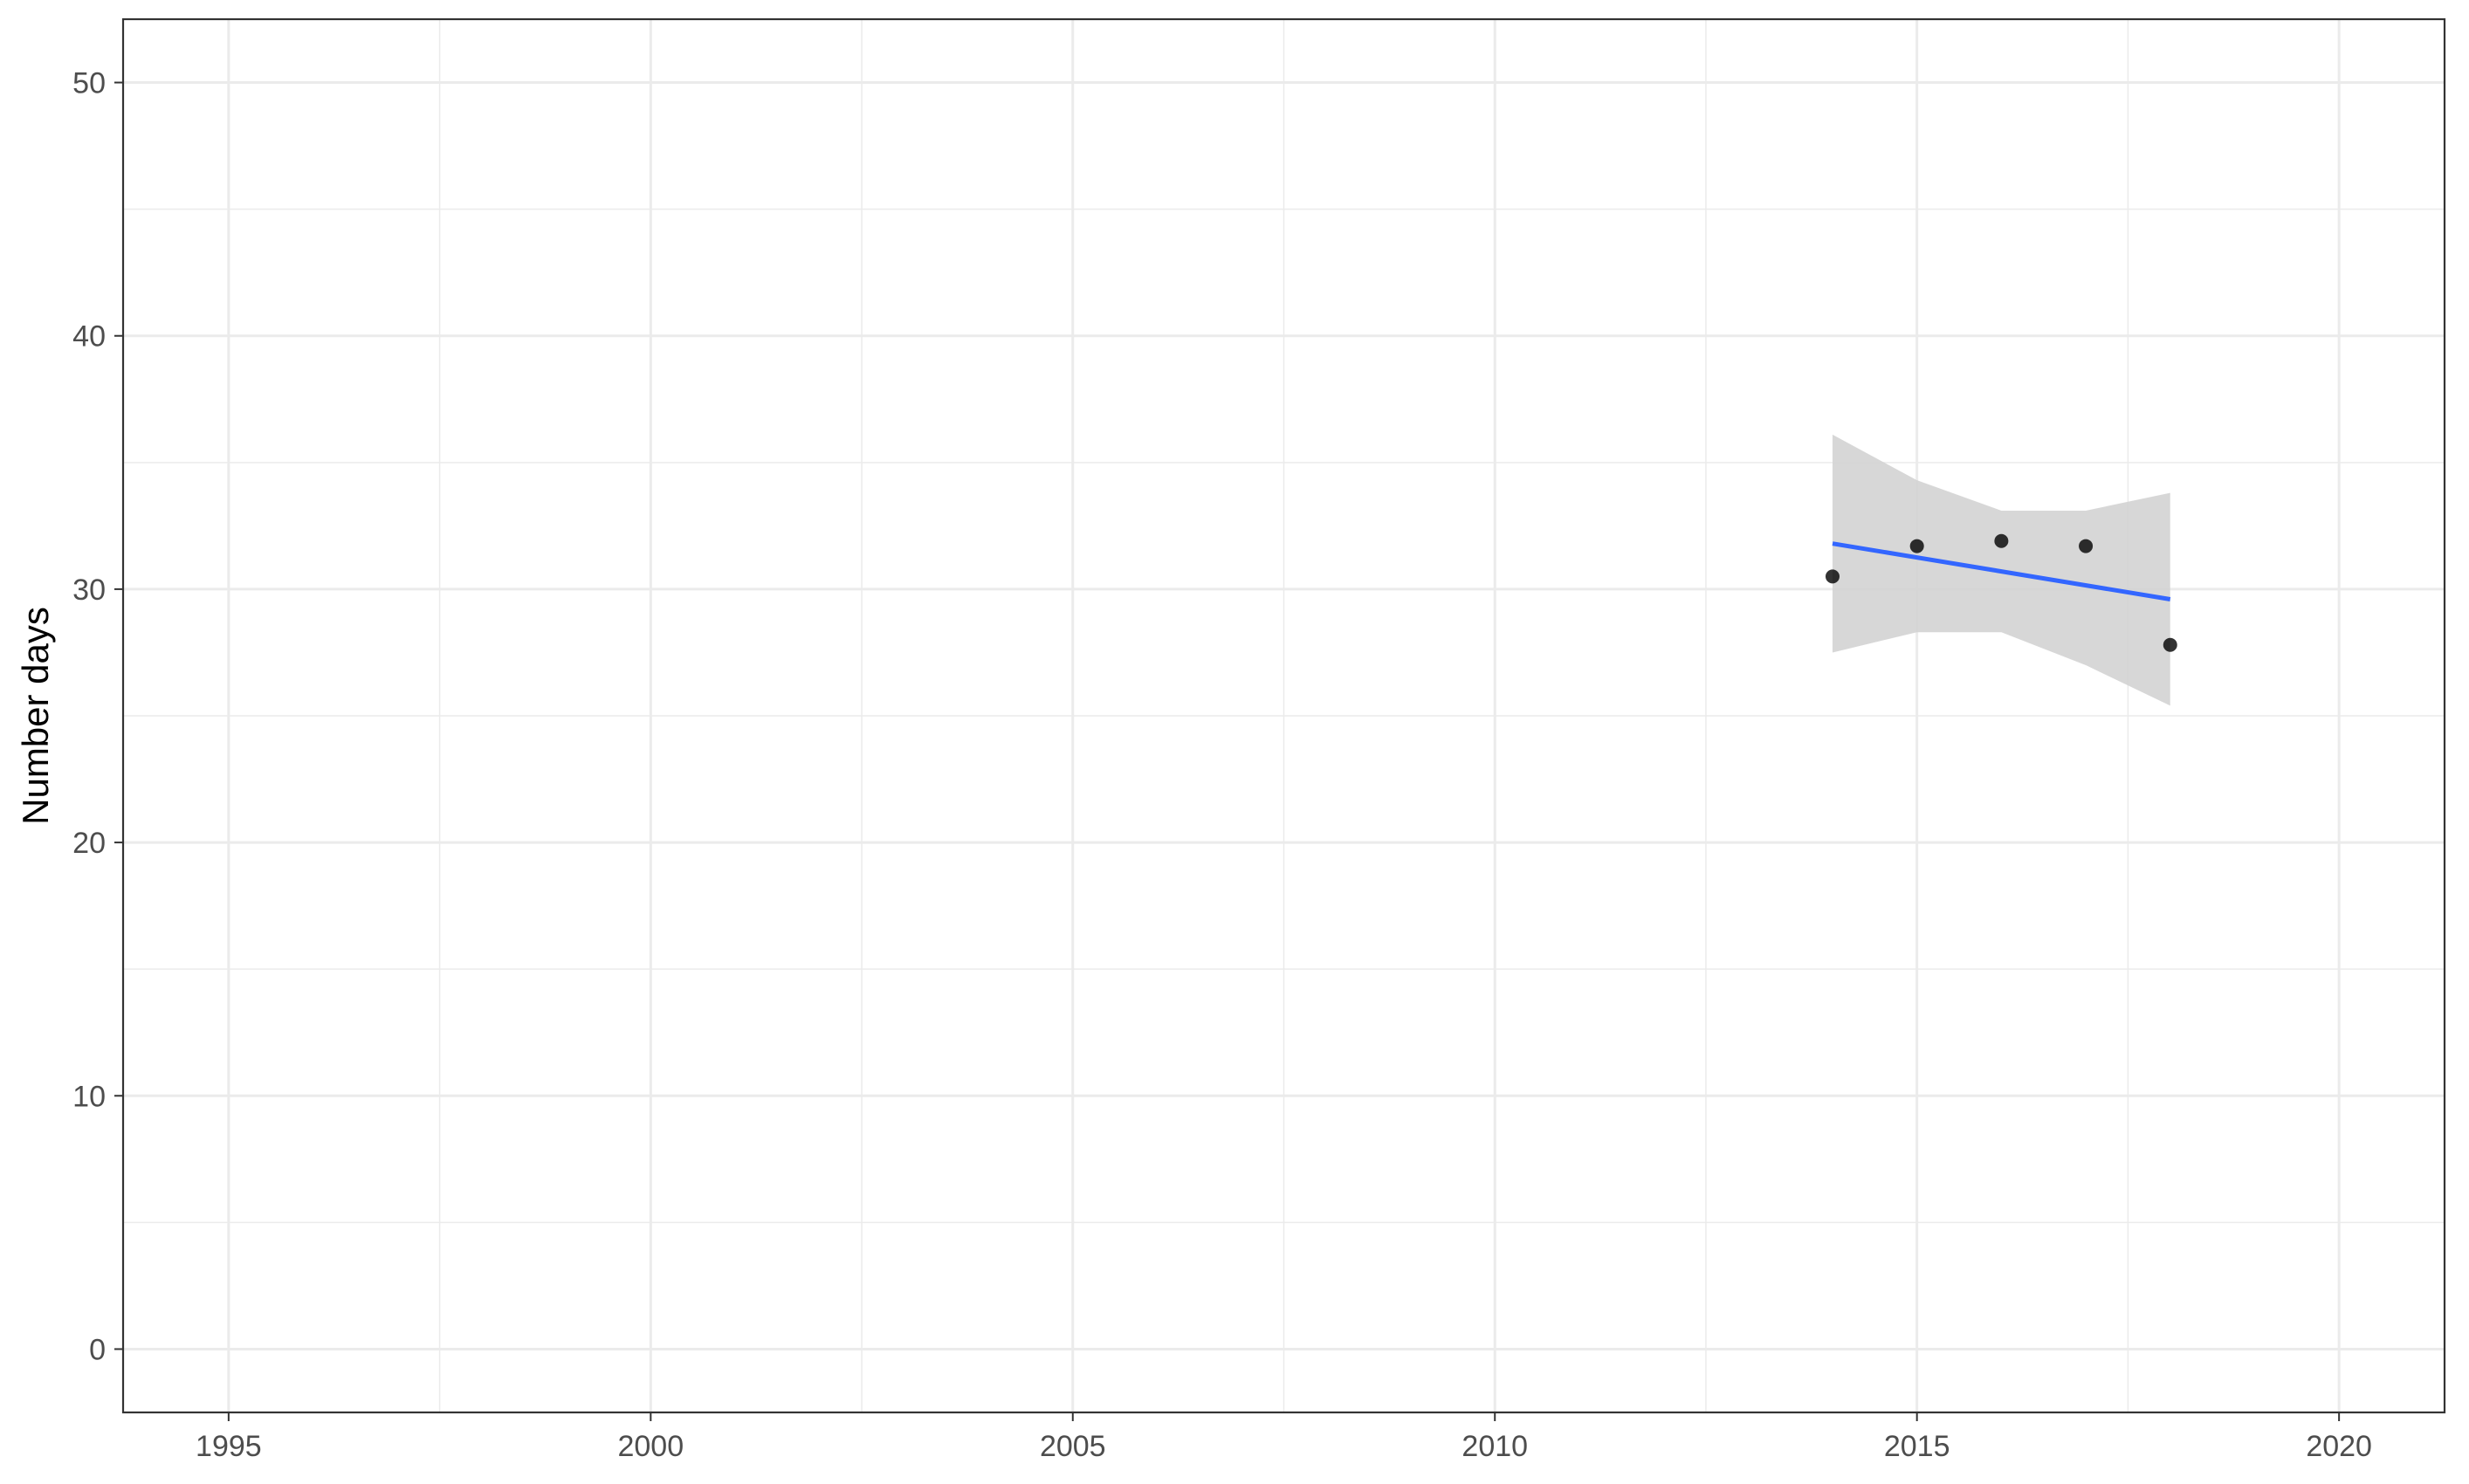  I want to click on y-tick-label: 40, so click(89, 337).